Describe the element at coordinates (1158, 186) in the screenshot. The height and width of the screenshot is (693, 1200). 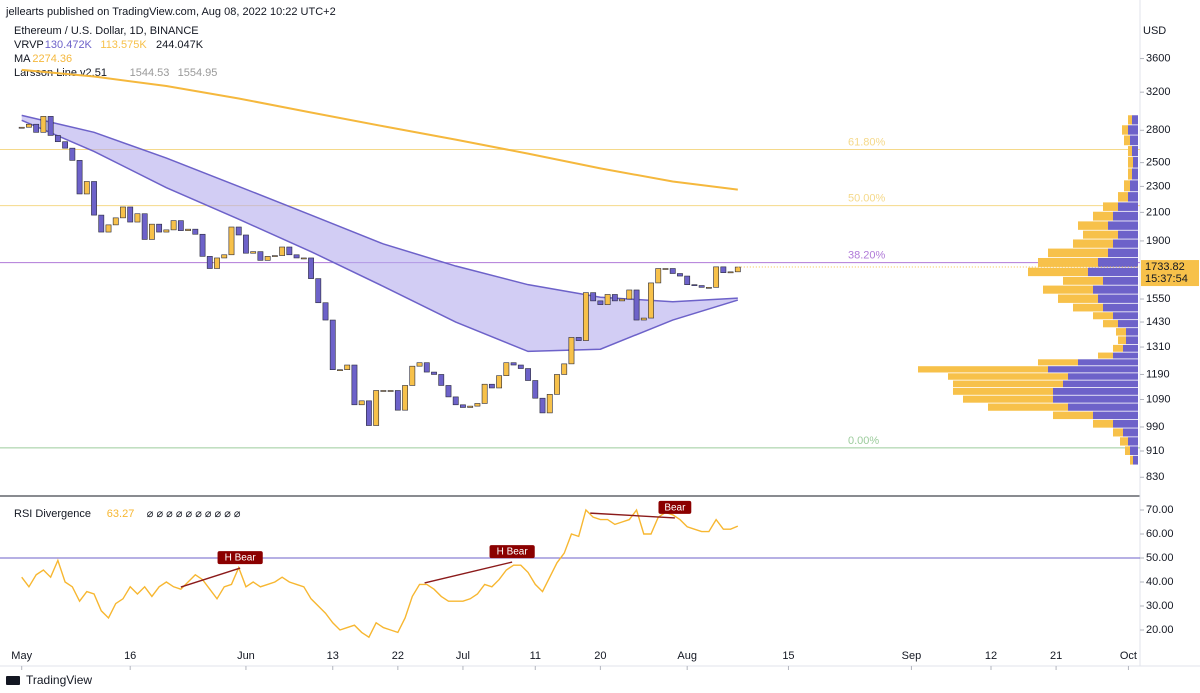
I see `y-tick-label: 2300` at that location.